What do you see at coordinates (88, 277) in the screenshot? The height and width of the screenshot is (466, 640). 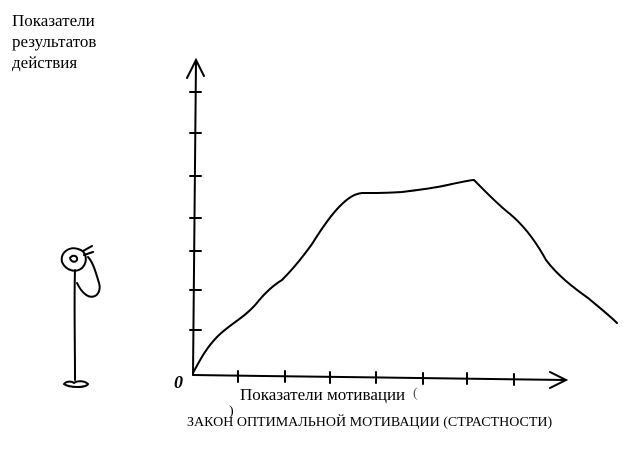 I see `figure-raised-arm` at bounding box center [88, 277].